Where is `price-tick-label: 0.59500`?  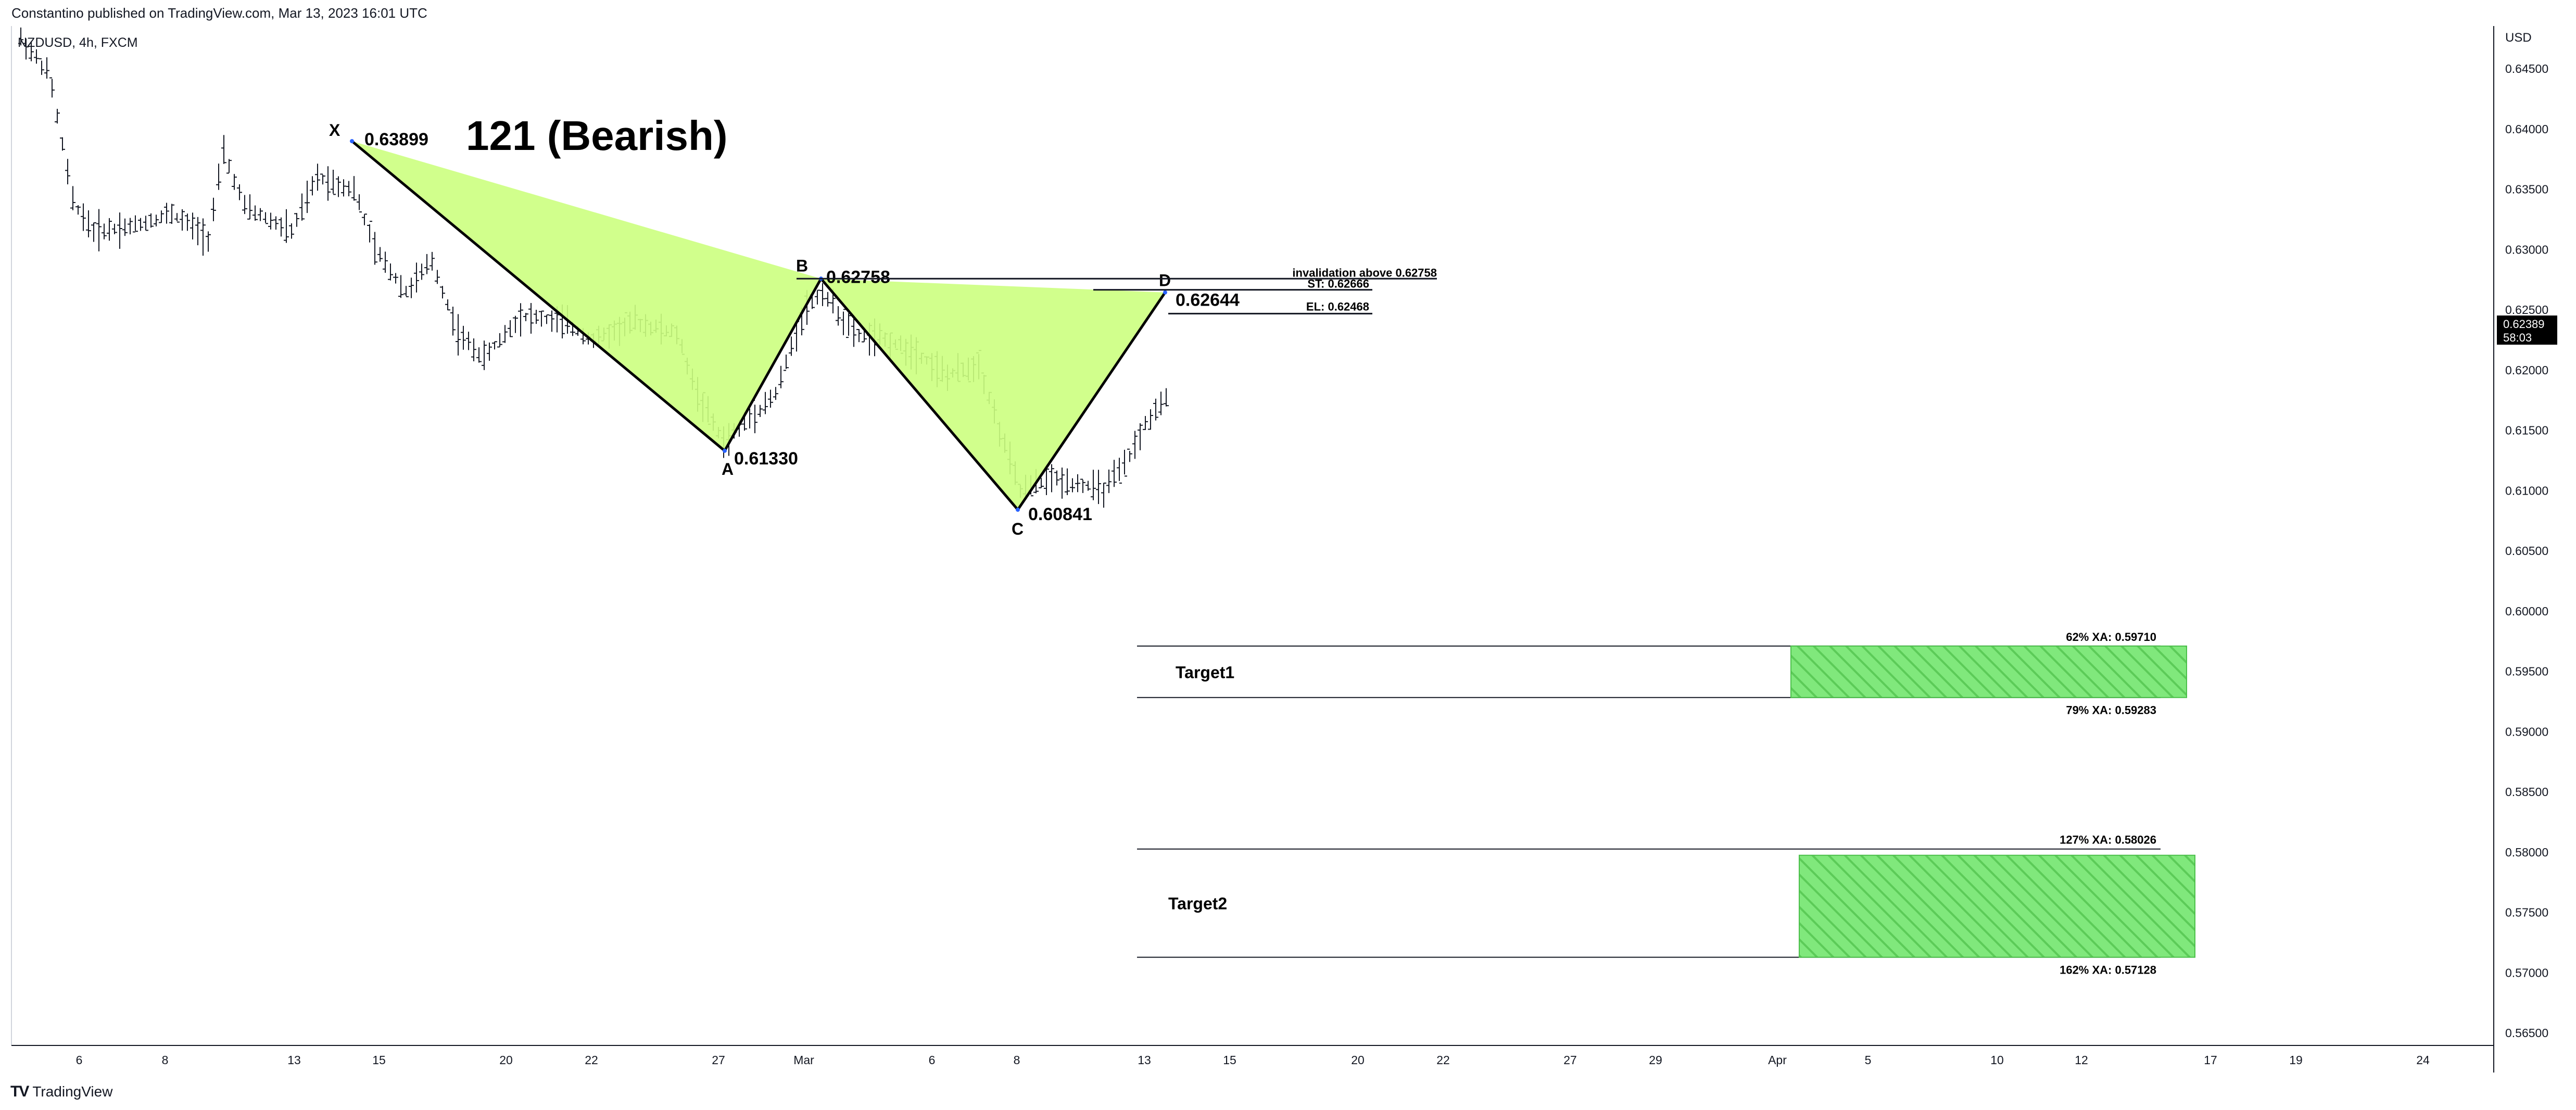 price-tick-label: 0.59500 is located at coordinates (2526, 671).